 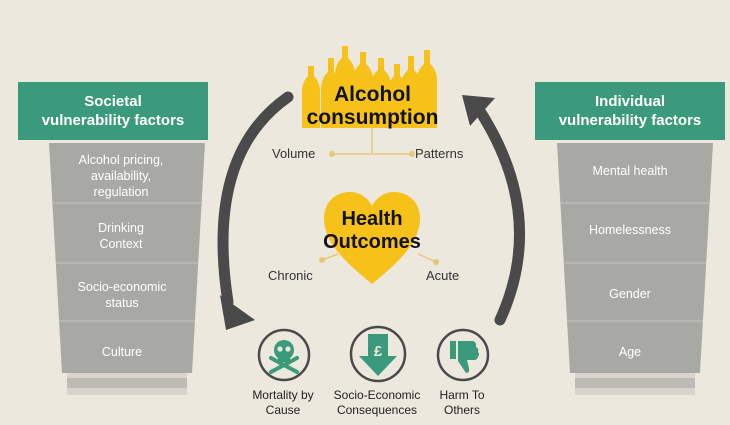 What do you see at coordinates (463, 355) in the screenshot?
I see `thumbs-down-icon` at bounding box center [463, 355].